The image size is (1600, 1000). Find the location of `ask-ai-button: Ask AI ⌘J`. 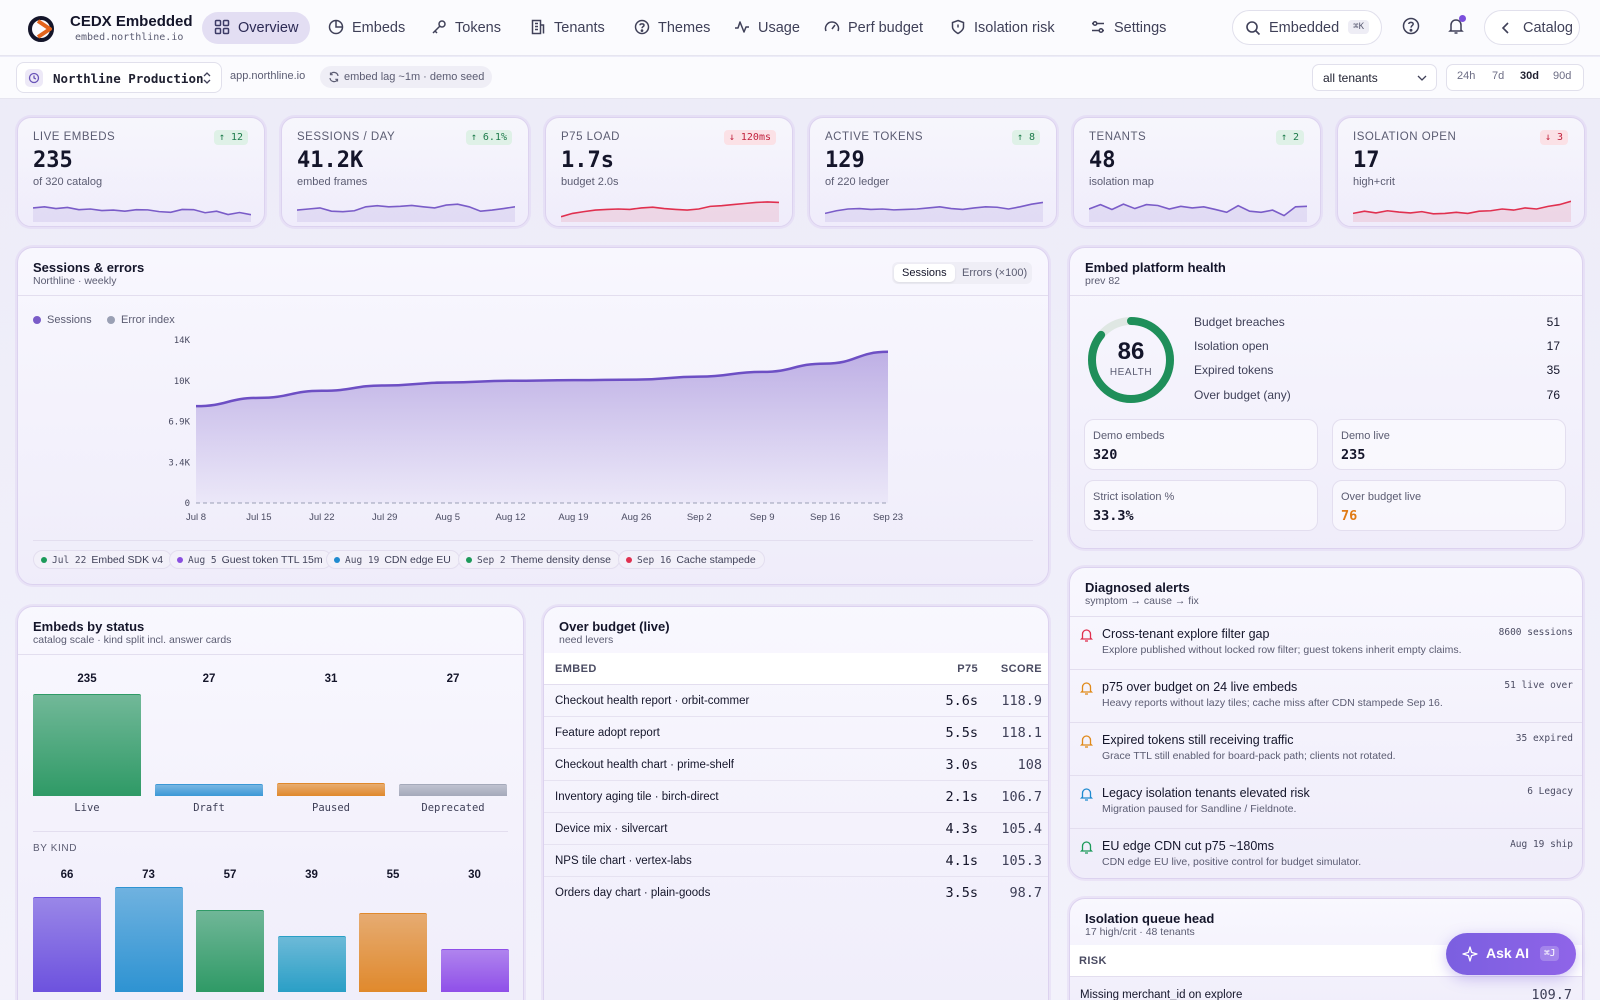

ask-ai-button: Ask AI ⌘J is located at coordinates (1511, 954).